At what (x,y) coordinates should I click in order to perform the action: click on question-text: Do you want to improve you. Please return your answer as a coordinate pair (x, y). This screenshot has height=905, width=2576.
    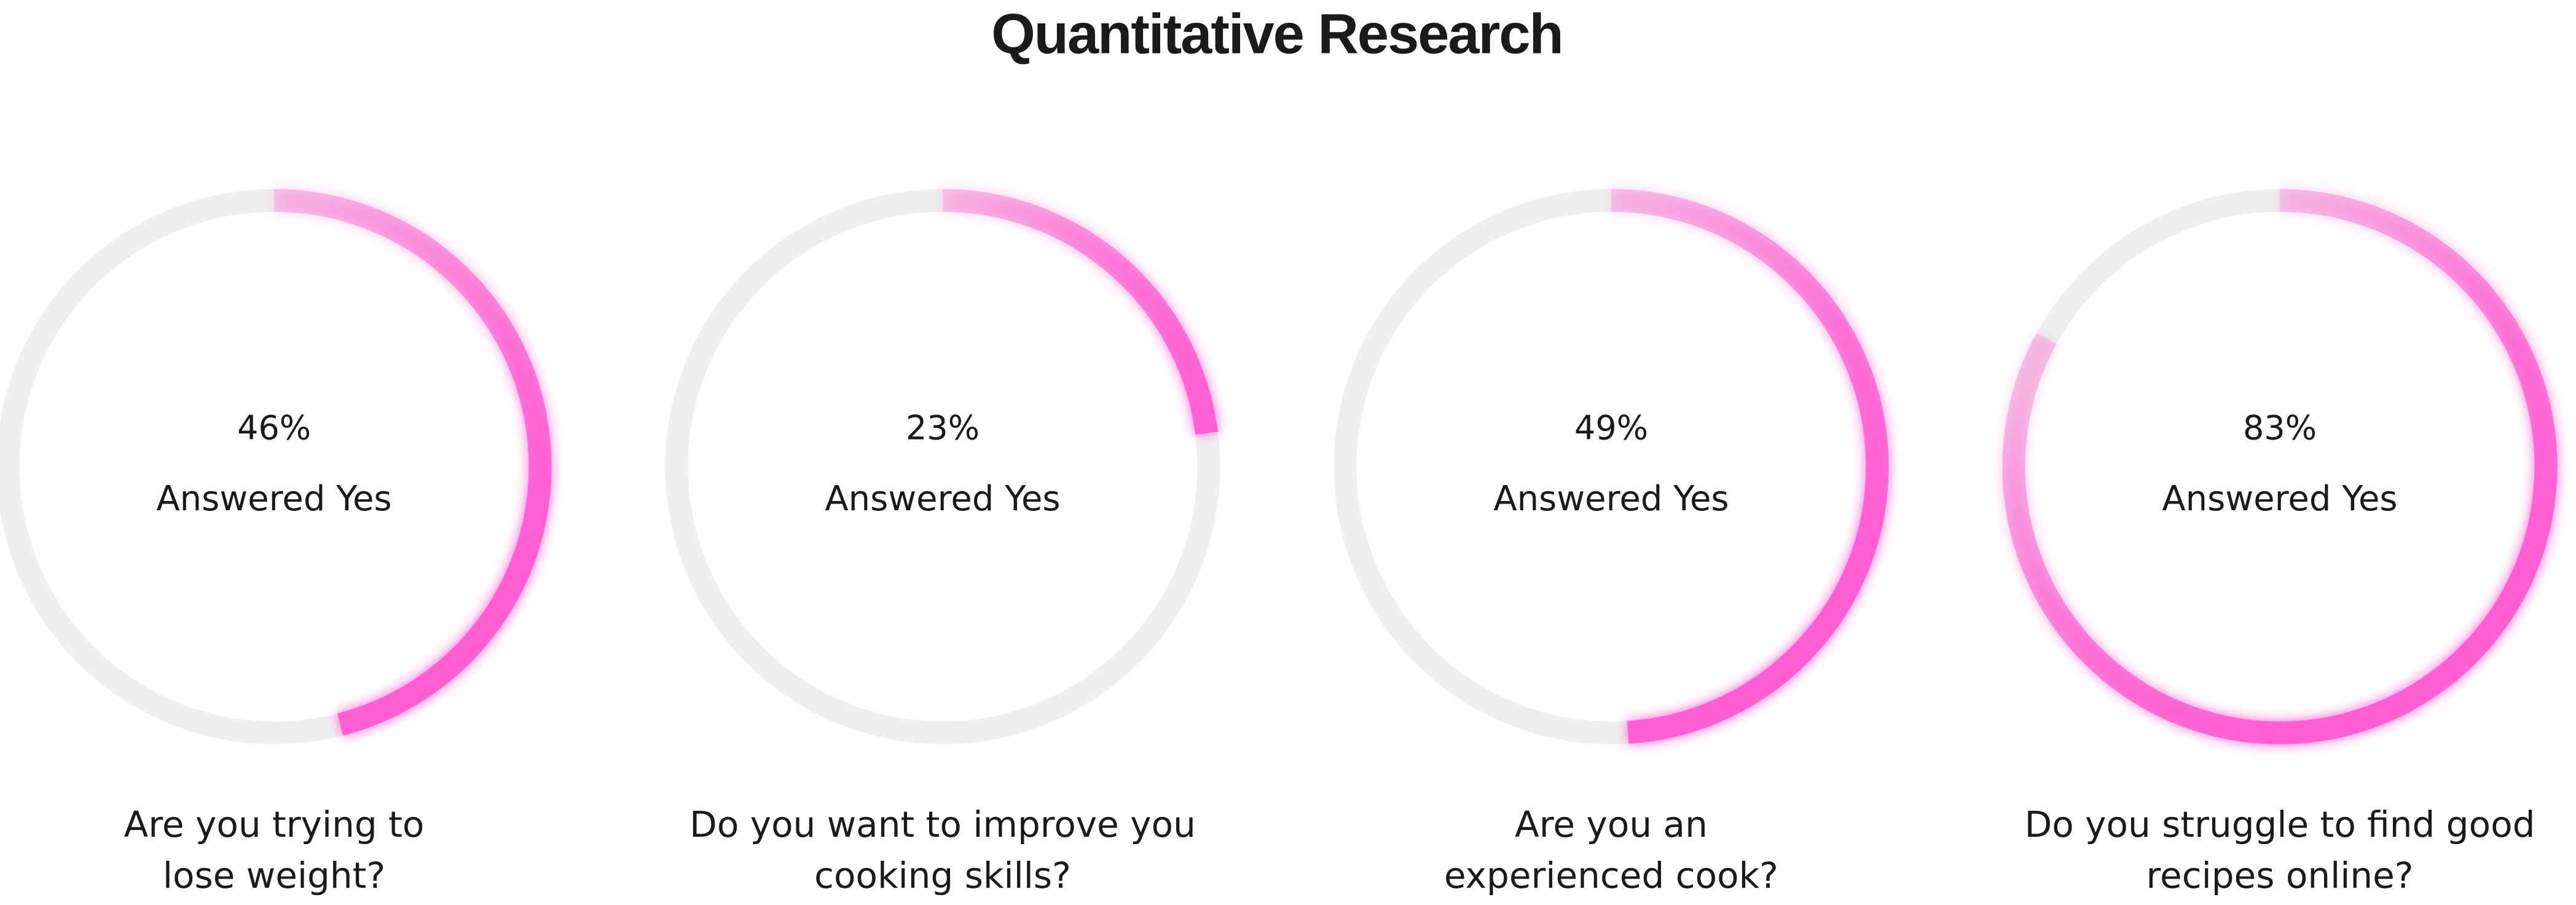
    Looking at the image, I should click on (942, 825).